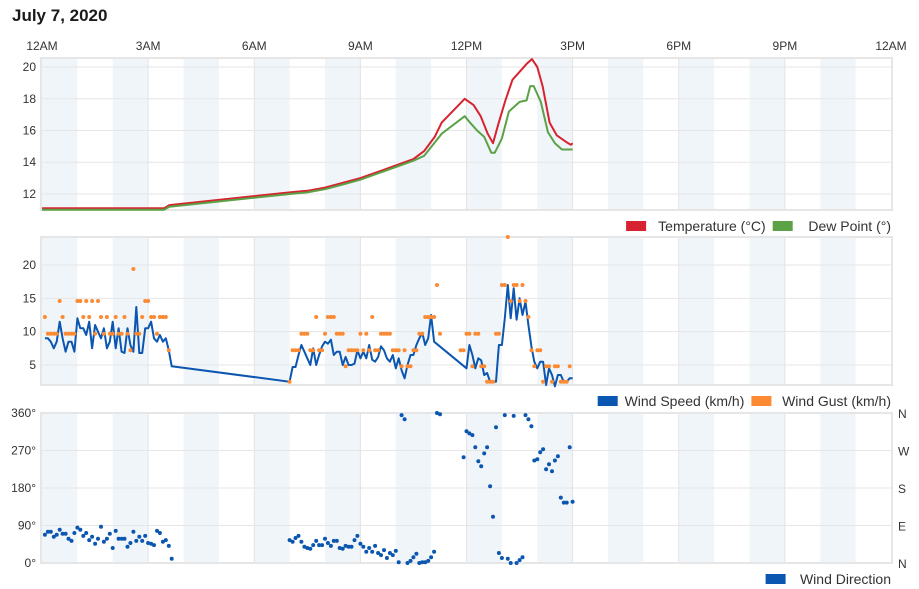 This screenshot has width=919, height=589. What do you see at coordinates (466, 46) in the screenshot?
I see `x-tick-label: 12PM` at bounding box center [466, 46].